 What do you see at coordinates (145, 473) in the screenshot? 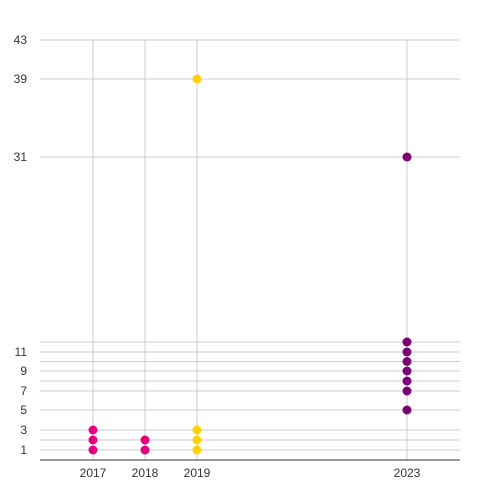
I see `x-tick-label: 2018` at bounding box center [145, 473].